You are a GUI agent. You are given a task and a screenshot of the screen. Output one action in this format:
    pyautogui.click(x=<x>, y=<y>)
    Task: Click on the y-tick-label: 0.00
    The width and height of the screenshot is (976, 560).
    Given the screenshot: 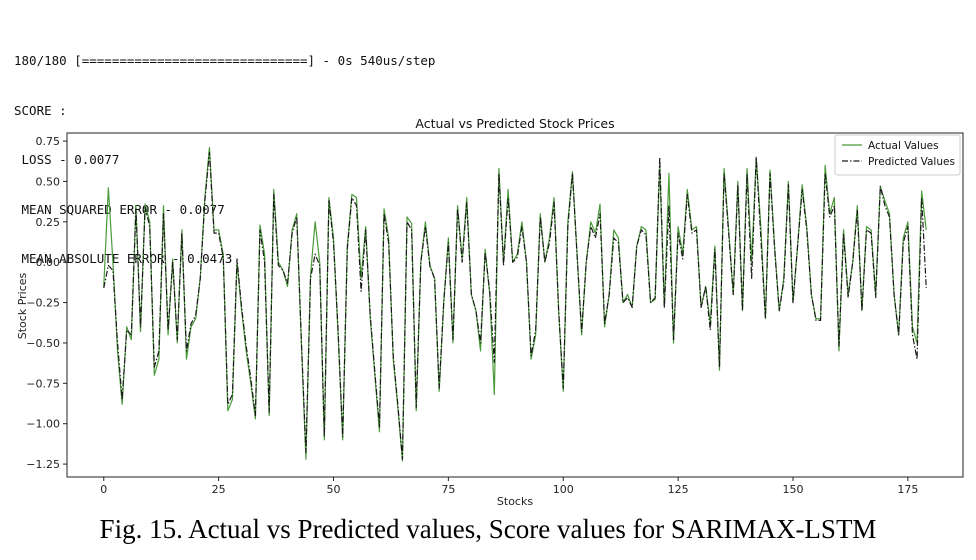 What is the action you would take?
    pyautogui.click(x=48, y=262)
    